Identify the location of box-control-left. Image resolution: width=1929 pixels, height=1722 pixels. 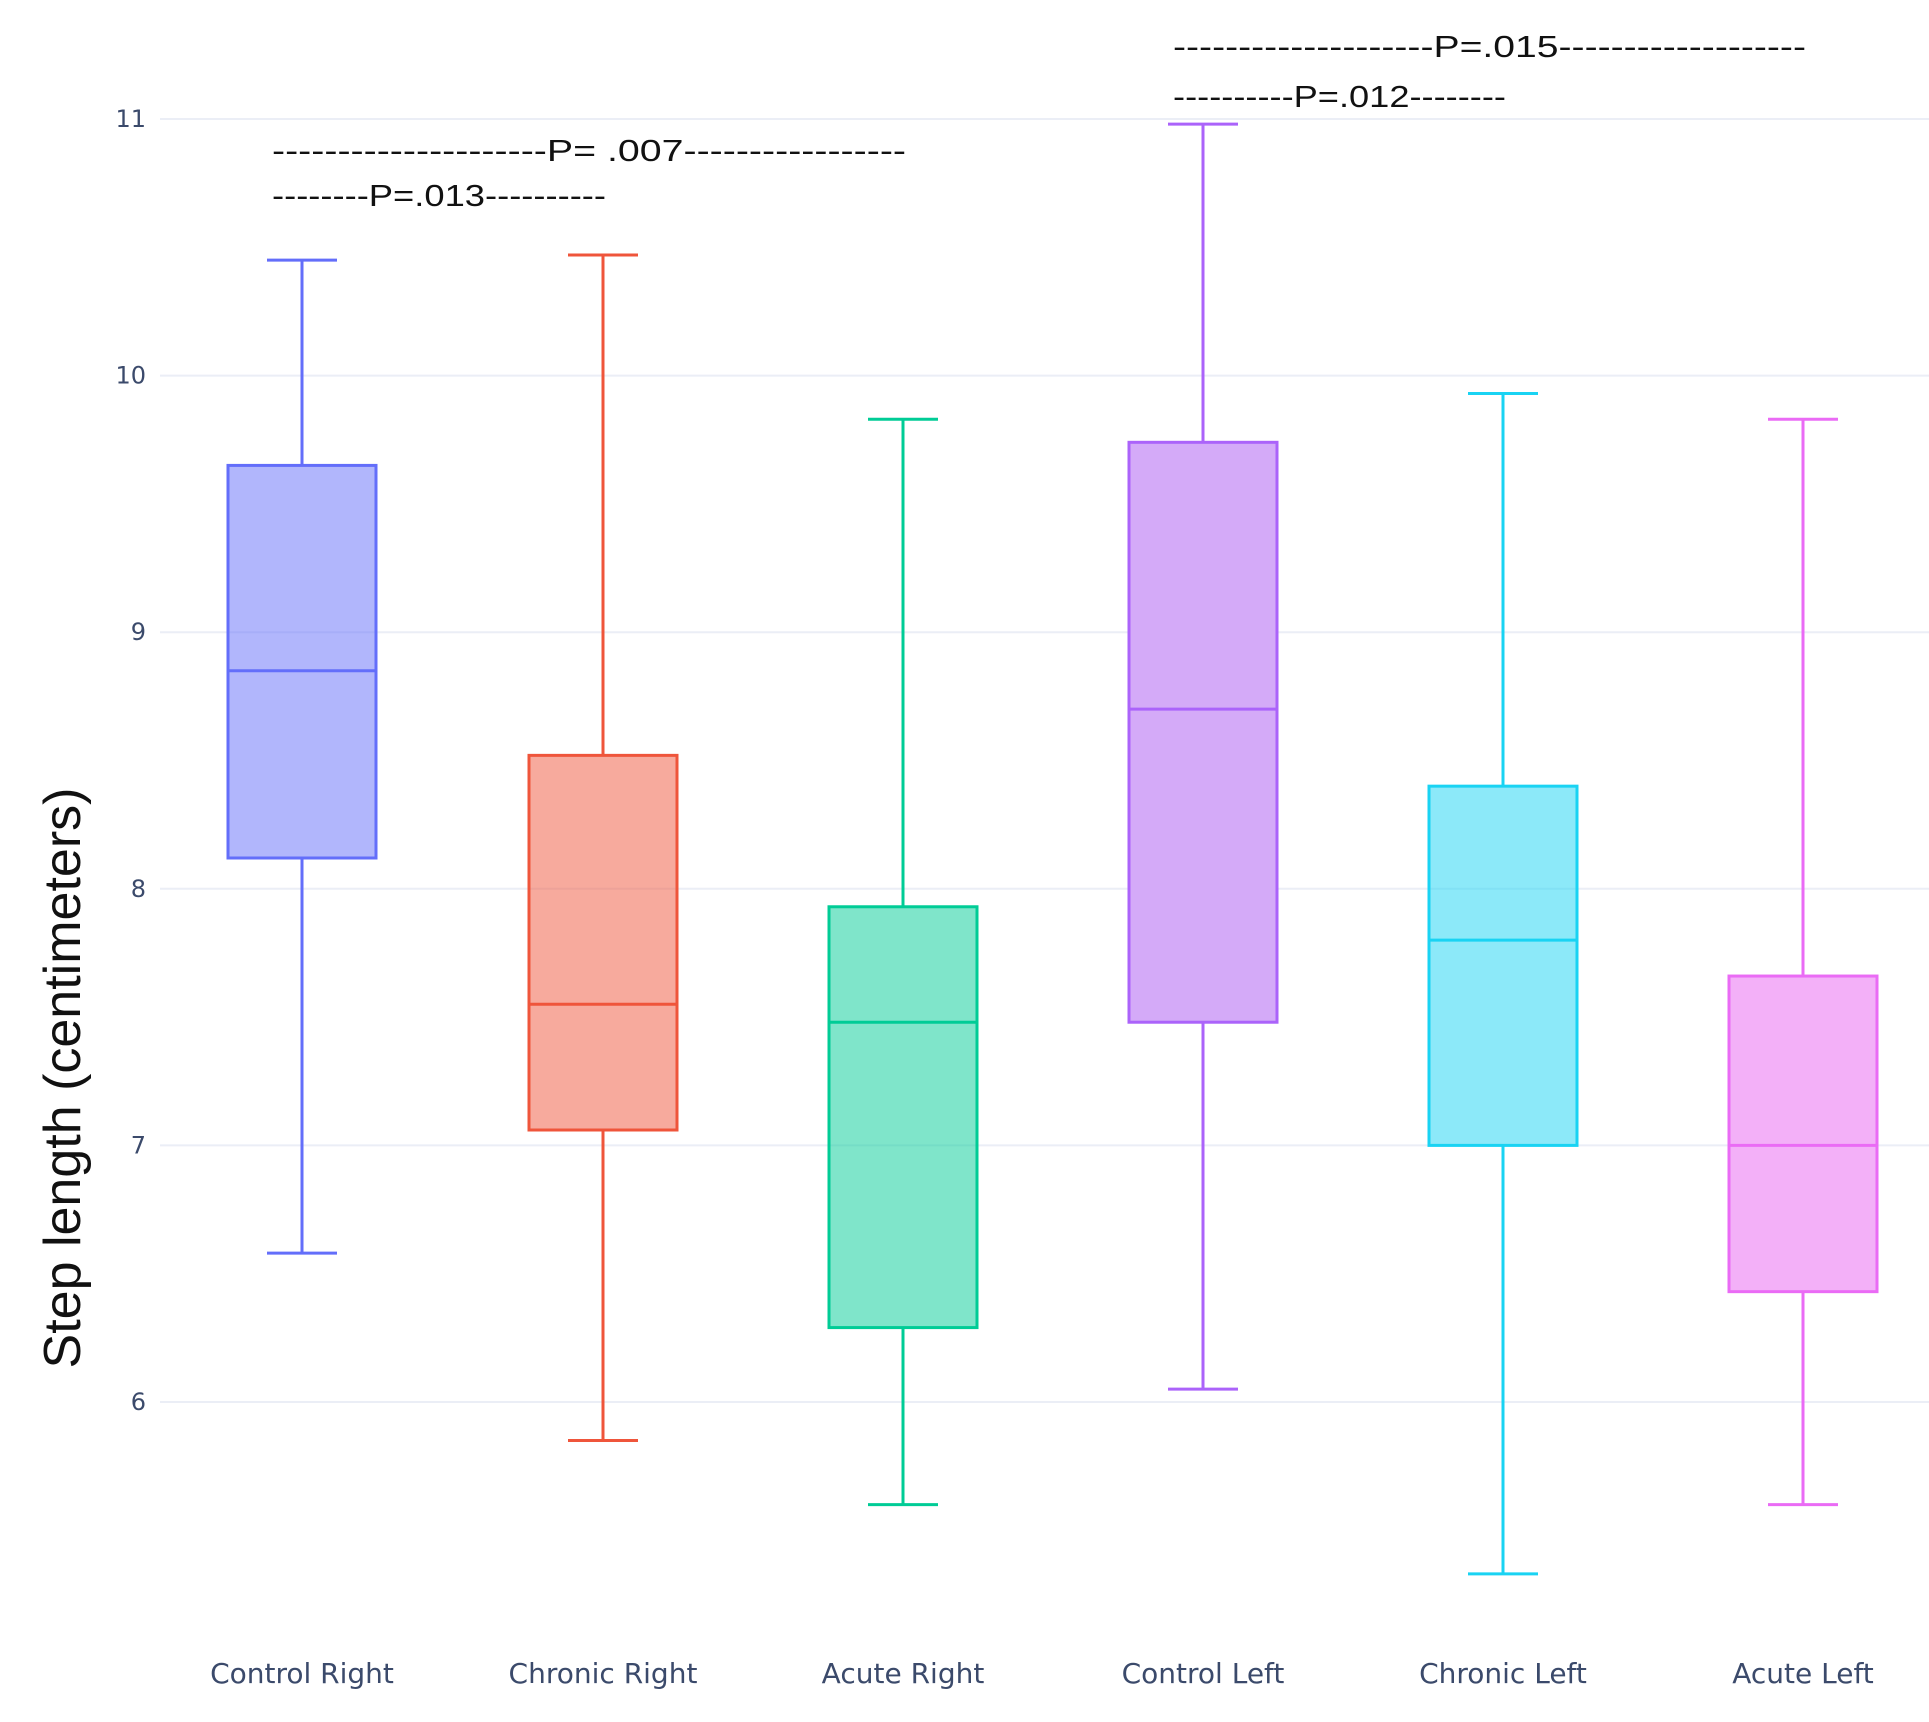
(1203, 756).